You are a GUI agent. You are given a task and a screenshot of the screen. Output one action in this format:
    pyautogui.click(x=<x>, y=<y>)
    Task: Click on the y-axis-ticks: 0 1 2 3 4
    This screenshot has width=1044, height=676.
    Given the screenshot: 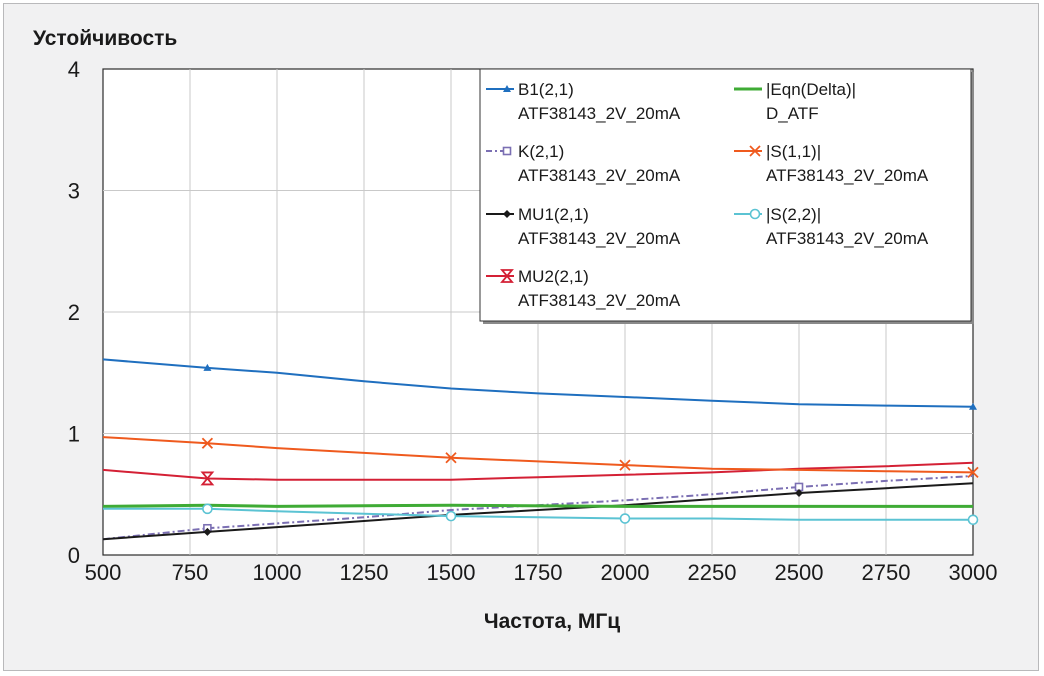 What is the action you would take?
    pyautogui.click(x=74, y=312)
    